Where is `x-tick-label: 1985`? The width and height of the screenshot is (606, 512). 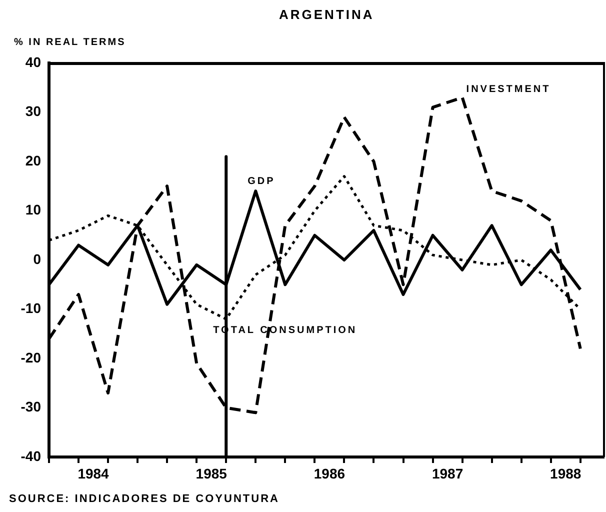
x-tick-label: 1985 is located at coordinates (212, 473).